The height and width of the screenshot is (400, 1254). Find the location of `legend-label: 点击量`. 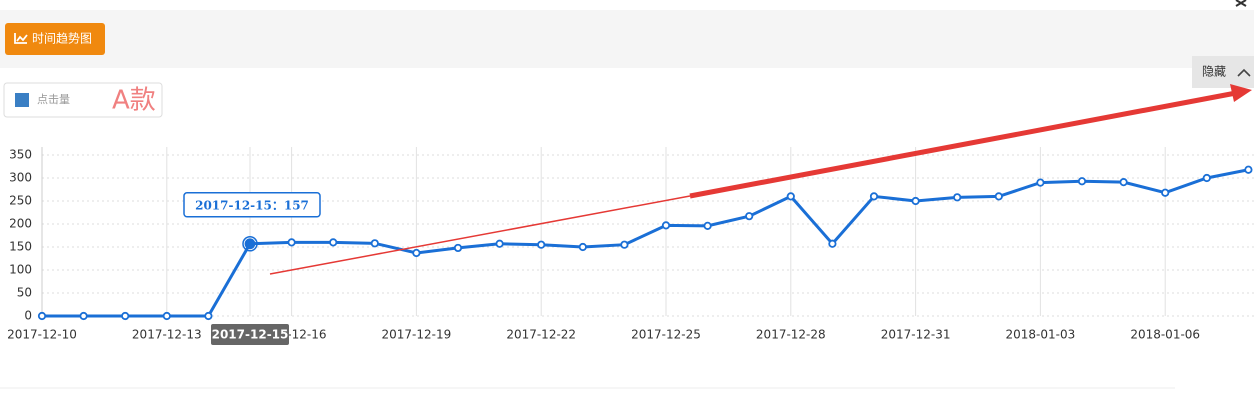

legend-label: 点击量 is located at coordinates (53, 99).